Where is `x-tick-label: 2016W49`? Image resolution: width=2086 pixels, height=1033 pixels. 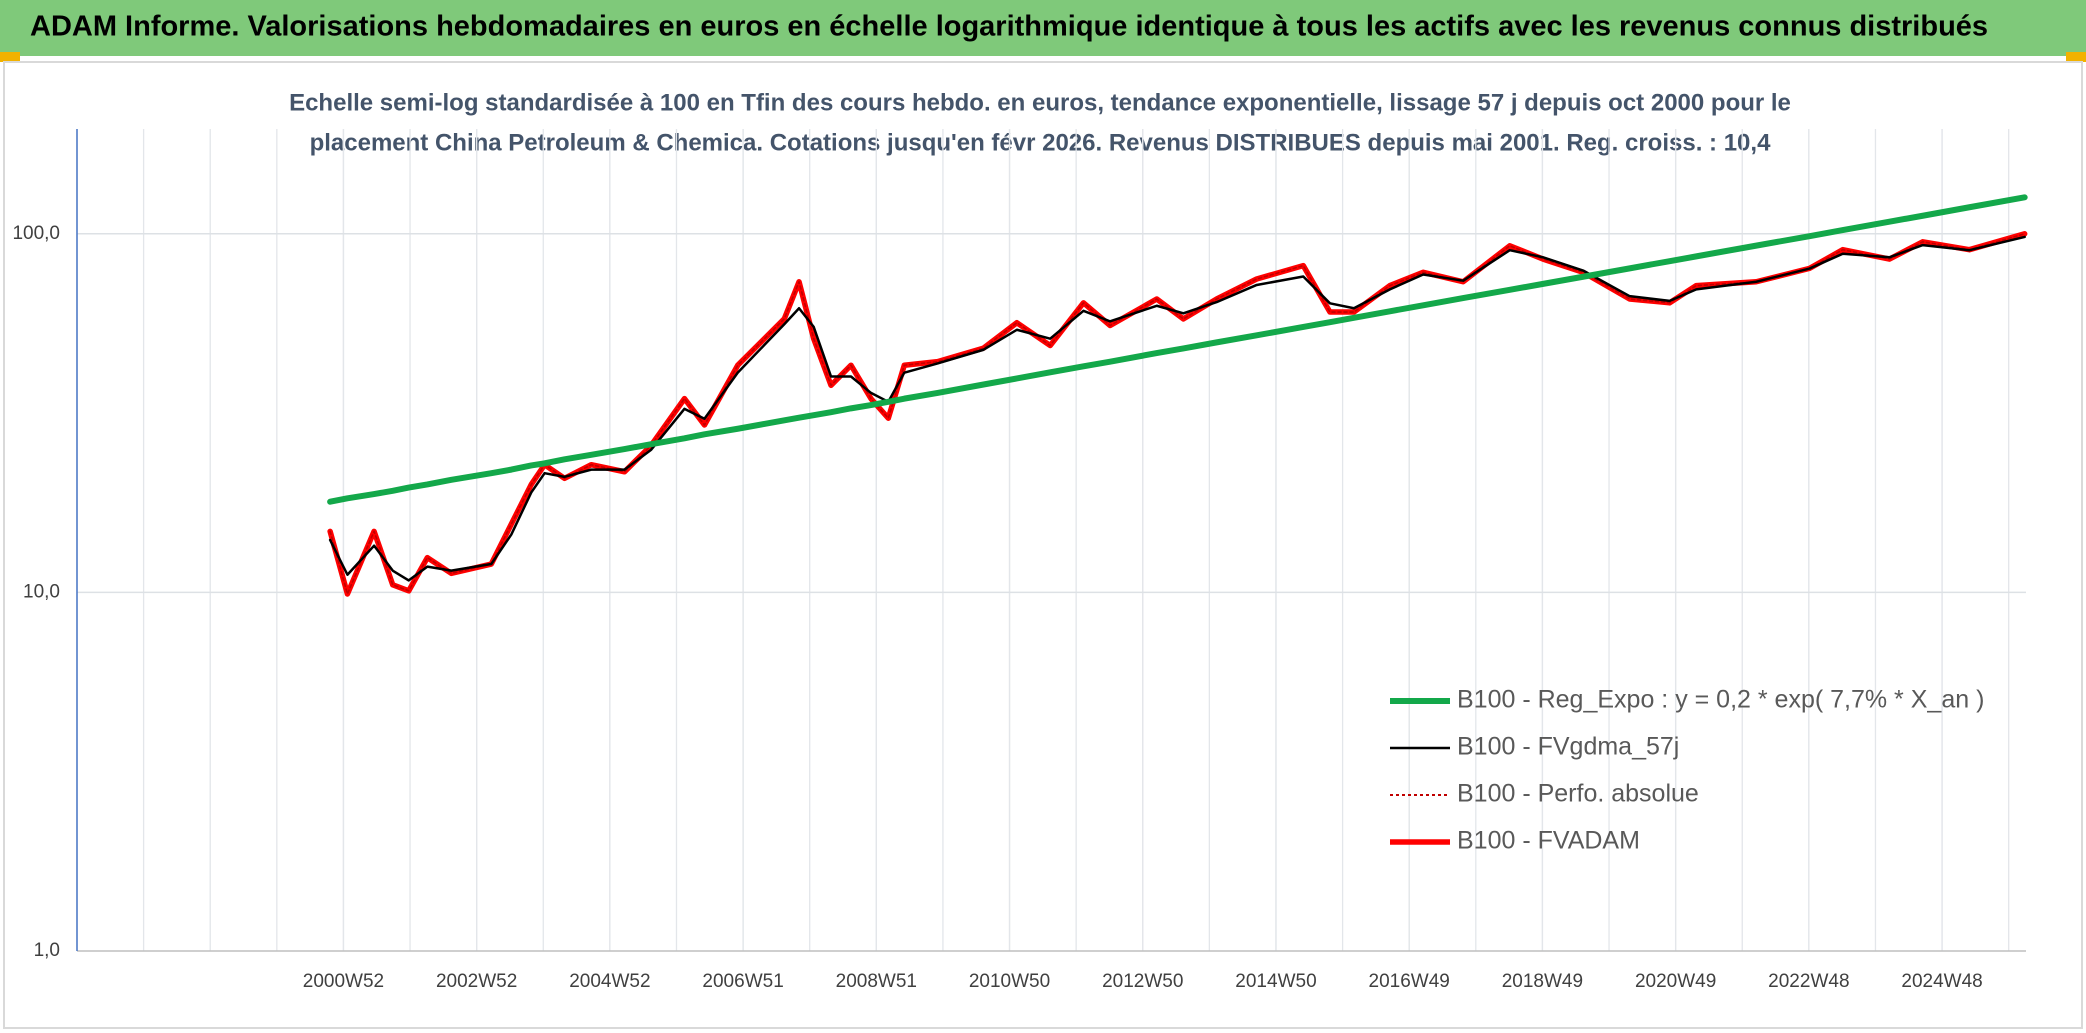
x-tick-label: 2016W49 is located at coordinates (1409, 981).